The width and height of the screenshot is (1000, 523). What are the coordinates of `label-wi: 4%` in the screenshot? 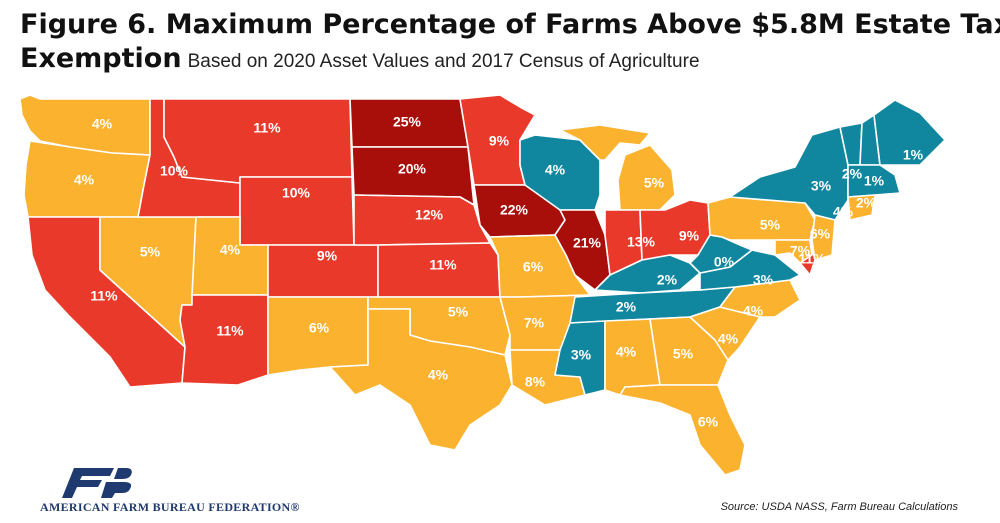 It's located at (555, 170).